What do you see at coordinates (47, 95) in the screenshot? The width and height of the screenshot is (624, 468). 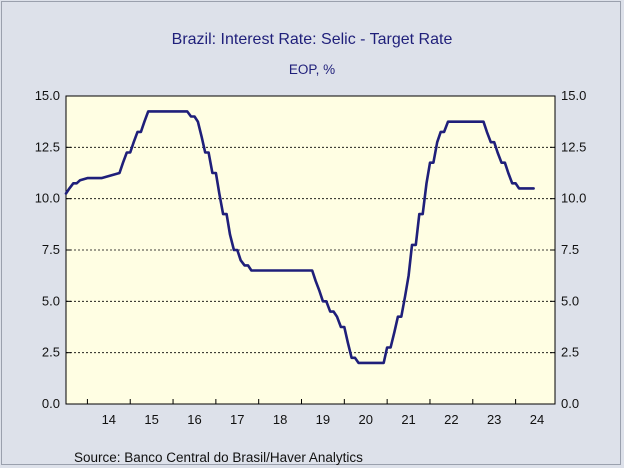 I see `y-tick-label-left: 15.0` at bounding box center [47, 95].